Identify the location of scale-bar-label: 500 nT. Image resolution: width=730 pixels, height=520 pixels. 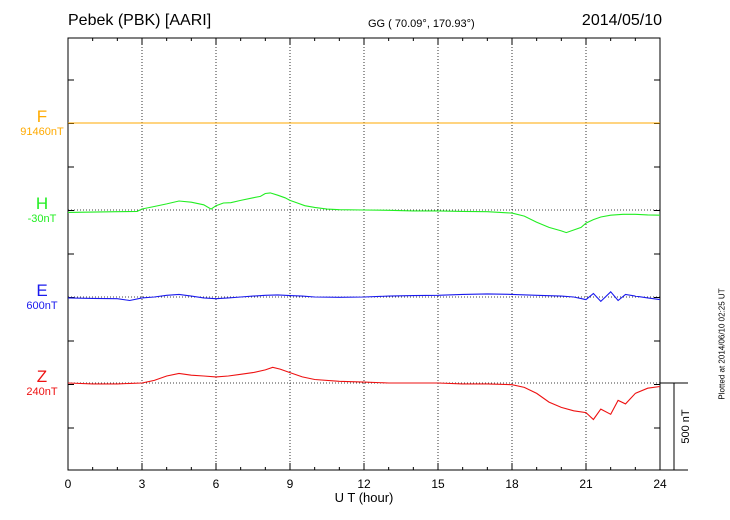
(686, 426).